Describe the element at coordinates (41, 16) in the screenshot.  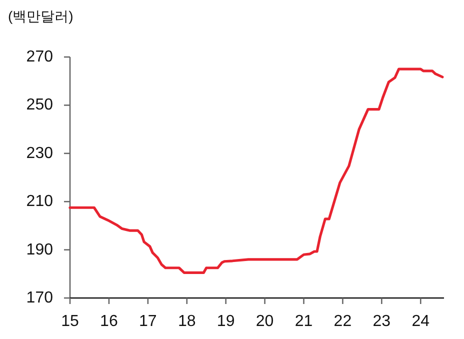
I see `y-axis-title: (백만달러)` at that location.